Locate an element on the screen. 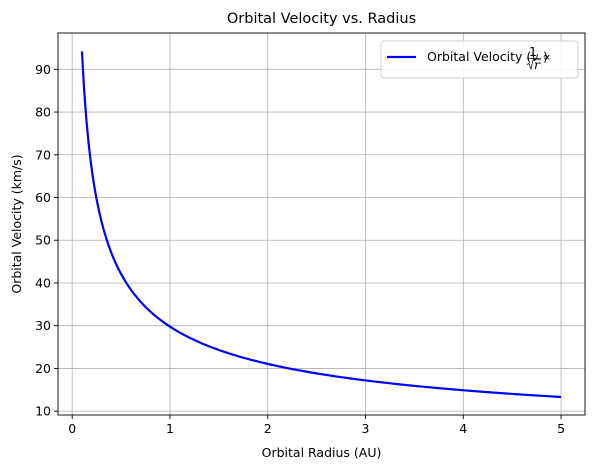  legend-sqrt-sign is located at coordinates (533, 65).